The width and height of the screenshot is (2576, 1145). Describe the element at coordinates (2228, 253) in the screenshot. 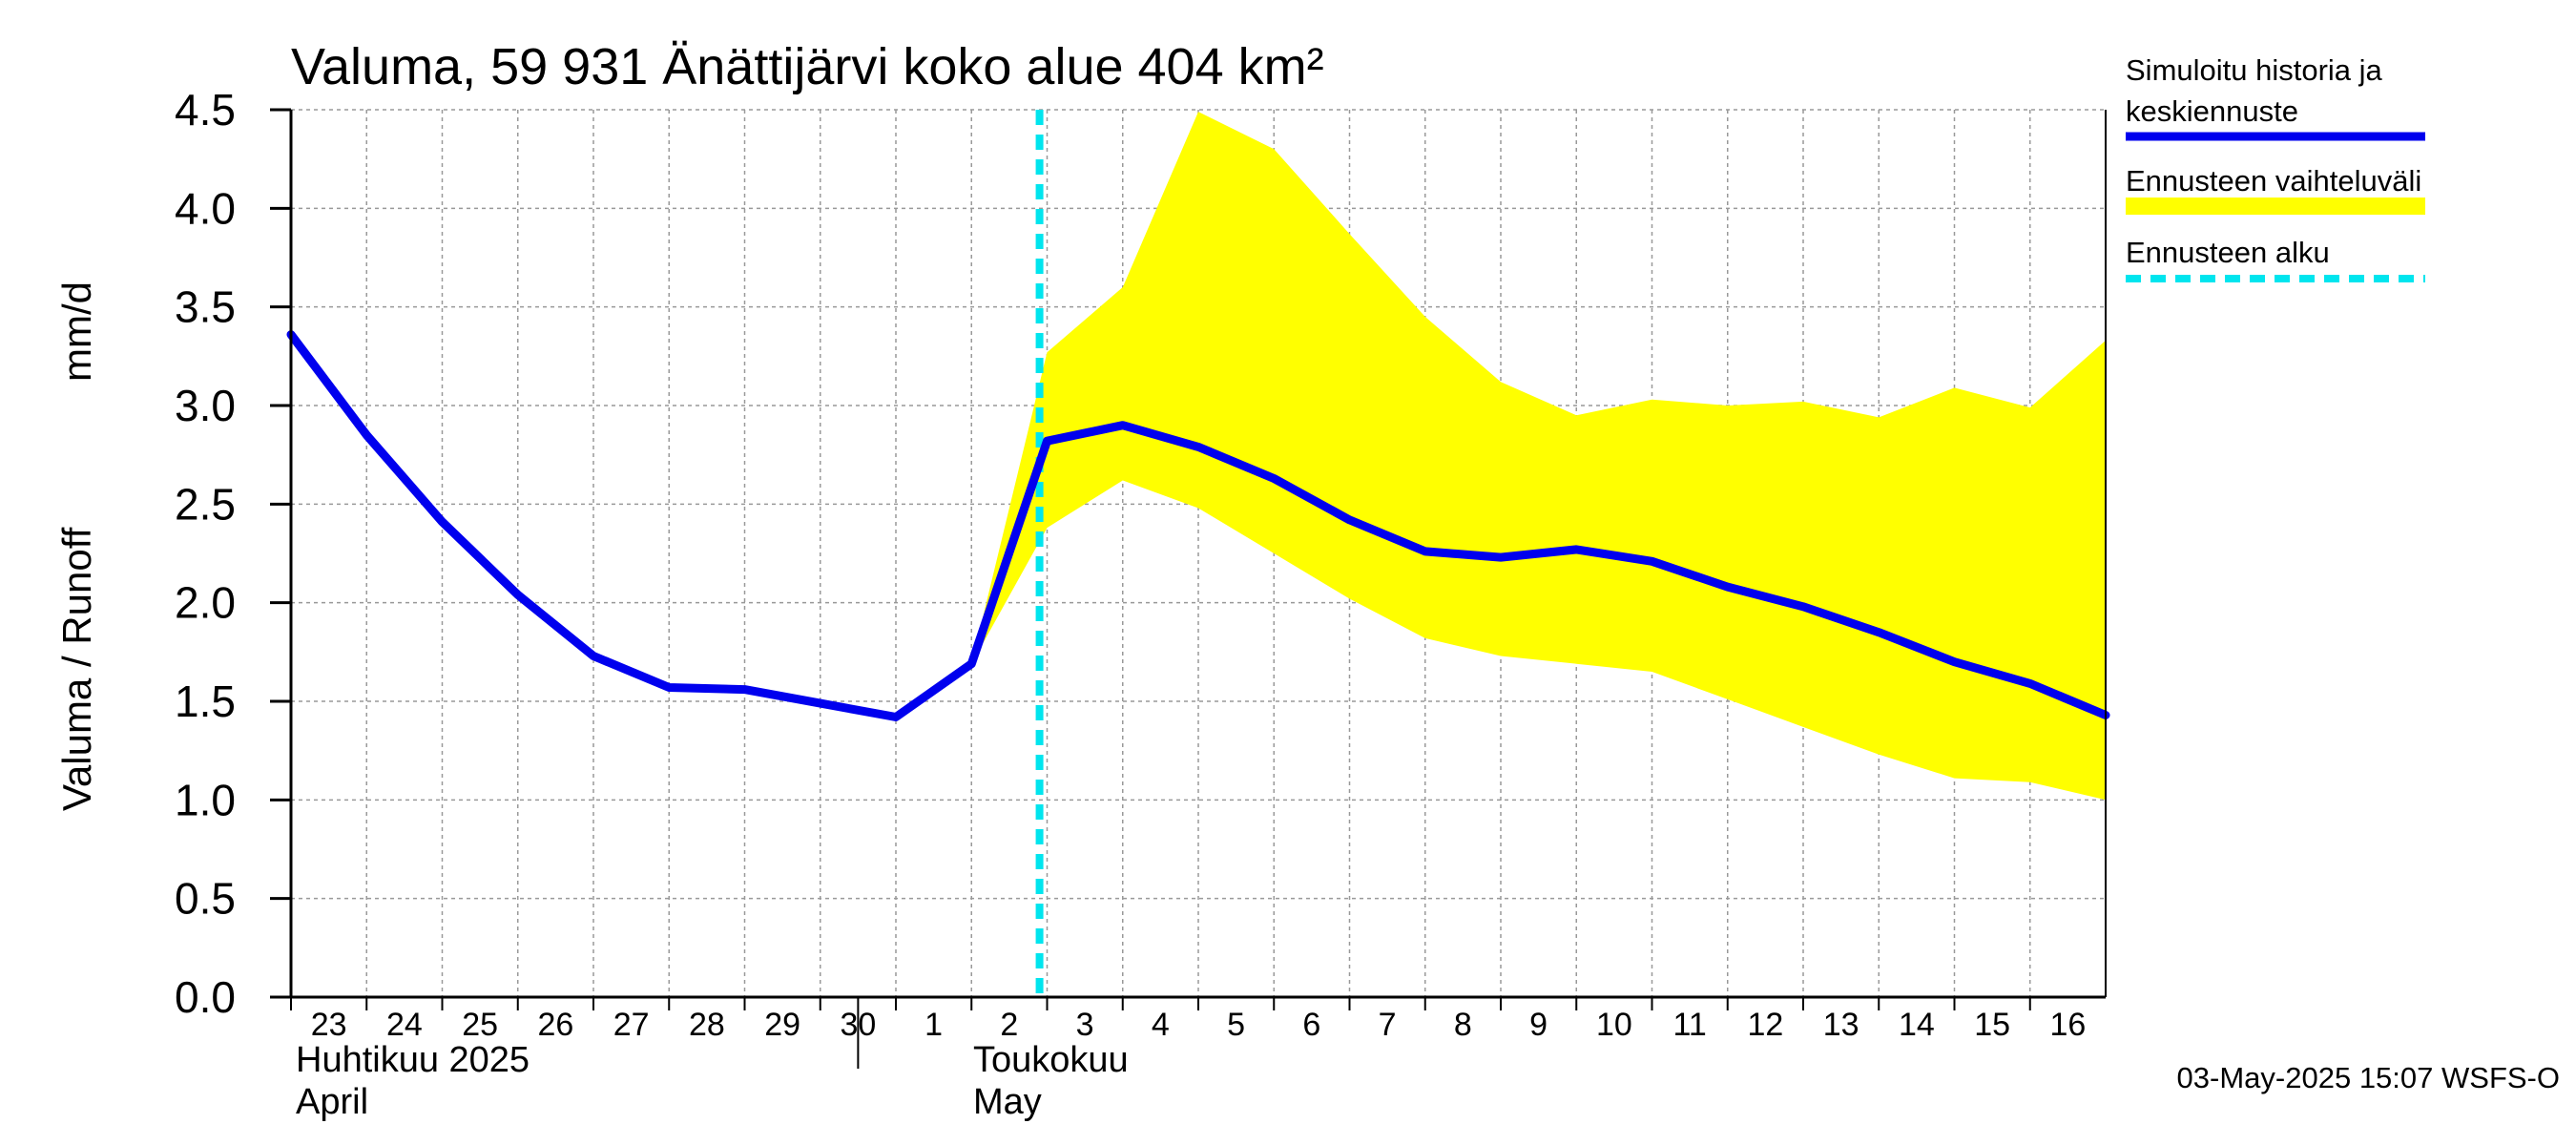

I see `legend-start-label: Ennusteen alku` at that location.